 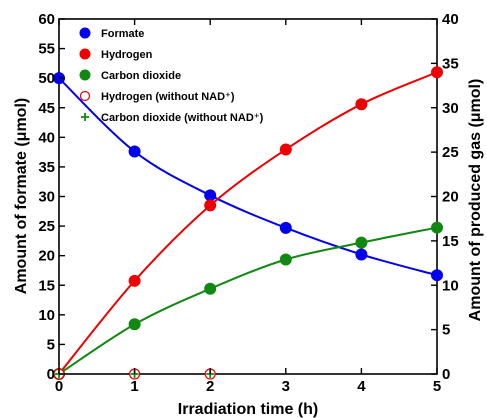 I want to click on y-right-tick-label: 5, so click(x=446, y=330).